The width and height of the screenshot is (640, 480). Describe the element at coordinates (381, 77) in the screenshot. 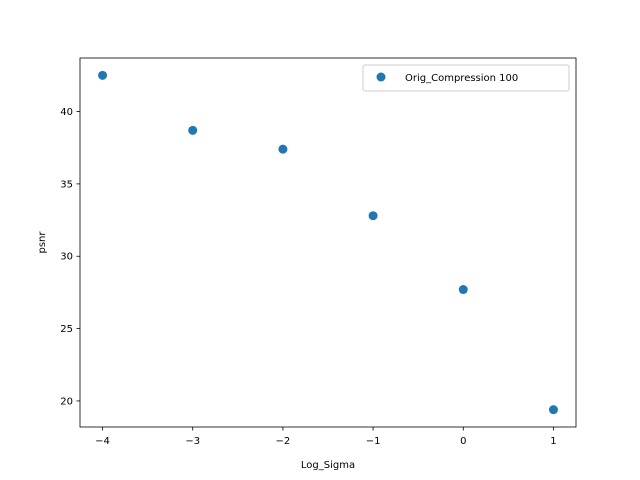

I see `legend-marker` at that location.